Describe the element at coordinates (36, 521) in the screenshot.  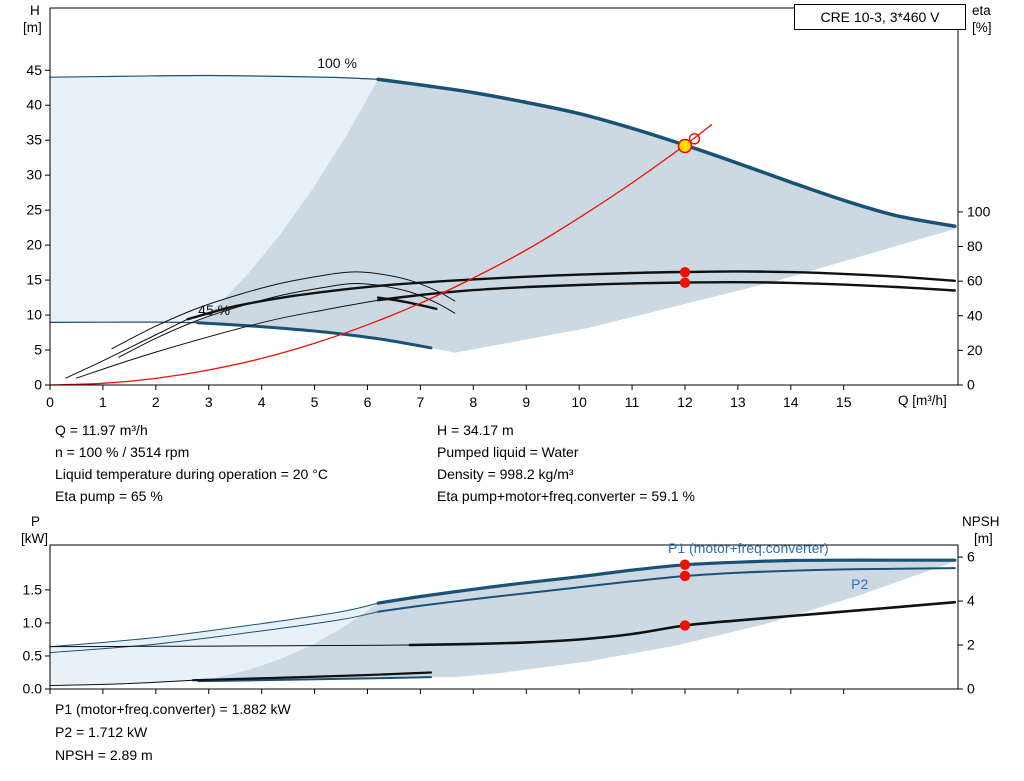
I see `p-axis-title: P` at that location.